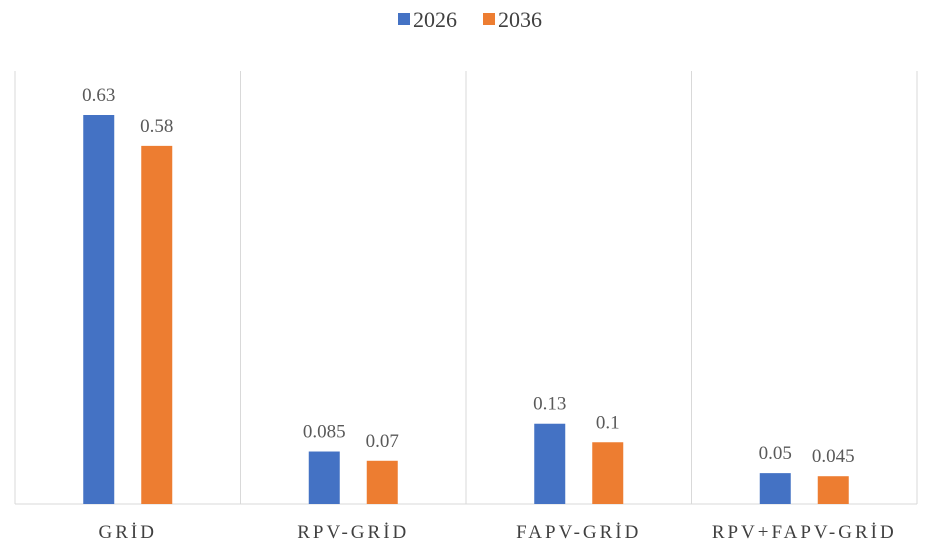  What do you see at coordinates (470, 19) in the screenshot?
I see `legend: 2026 2036` at bounding box center [470, 19].